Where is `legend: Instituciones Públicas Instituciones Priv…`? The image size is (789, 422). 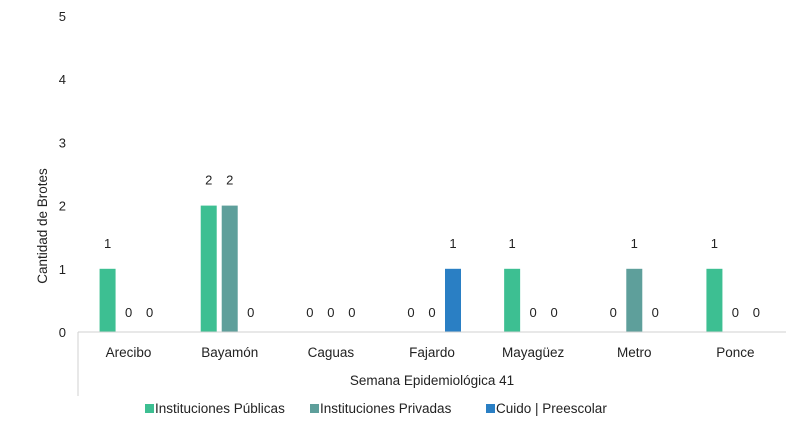 legend: Instituciones Públicas Instituciones Priv… is located at coordinates (376, 408).